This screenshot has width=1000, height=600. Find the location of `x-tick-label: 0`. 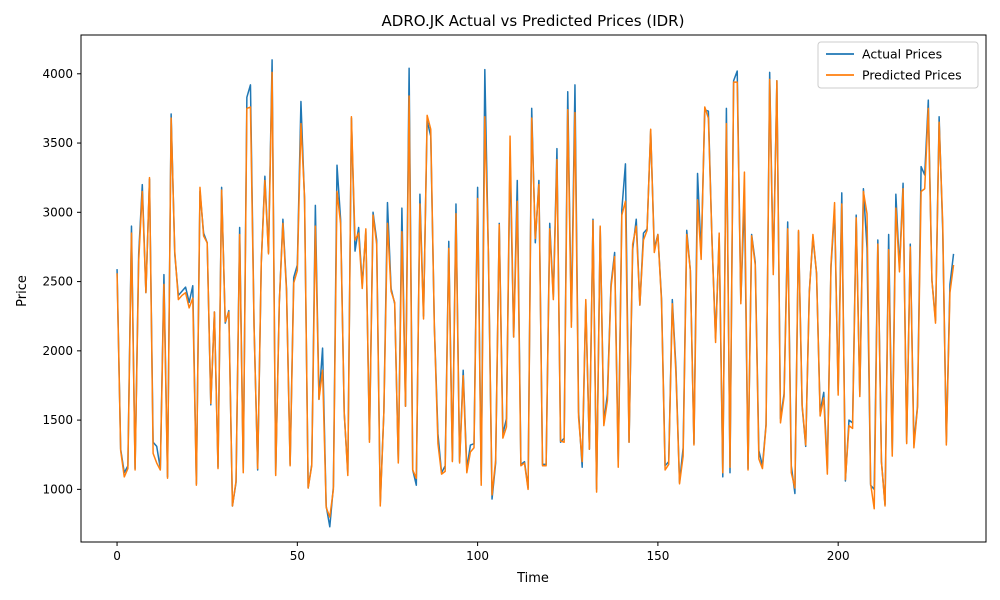

x-tick-label: 0 is located at coordinates (117, 556).